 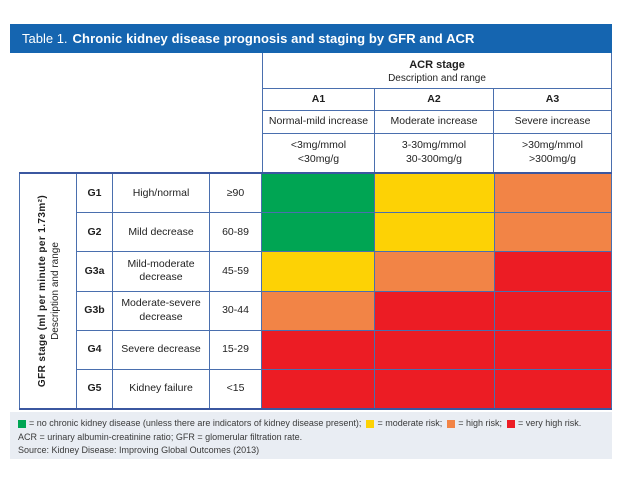 I want to click on gfr-range: 60-89, so click(x=236, y=232).